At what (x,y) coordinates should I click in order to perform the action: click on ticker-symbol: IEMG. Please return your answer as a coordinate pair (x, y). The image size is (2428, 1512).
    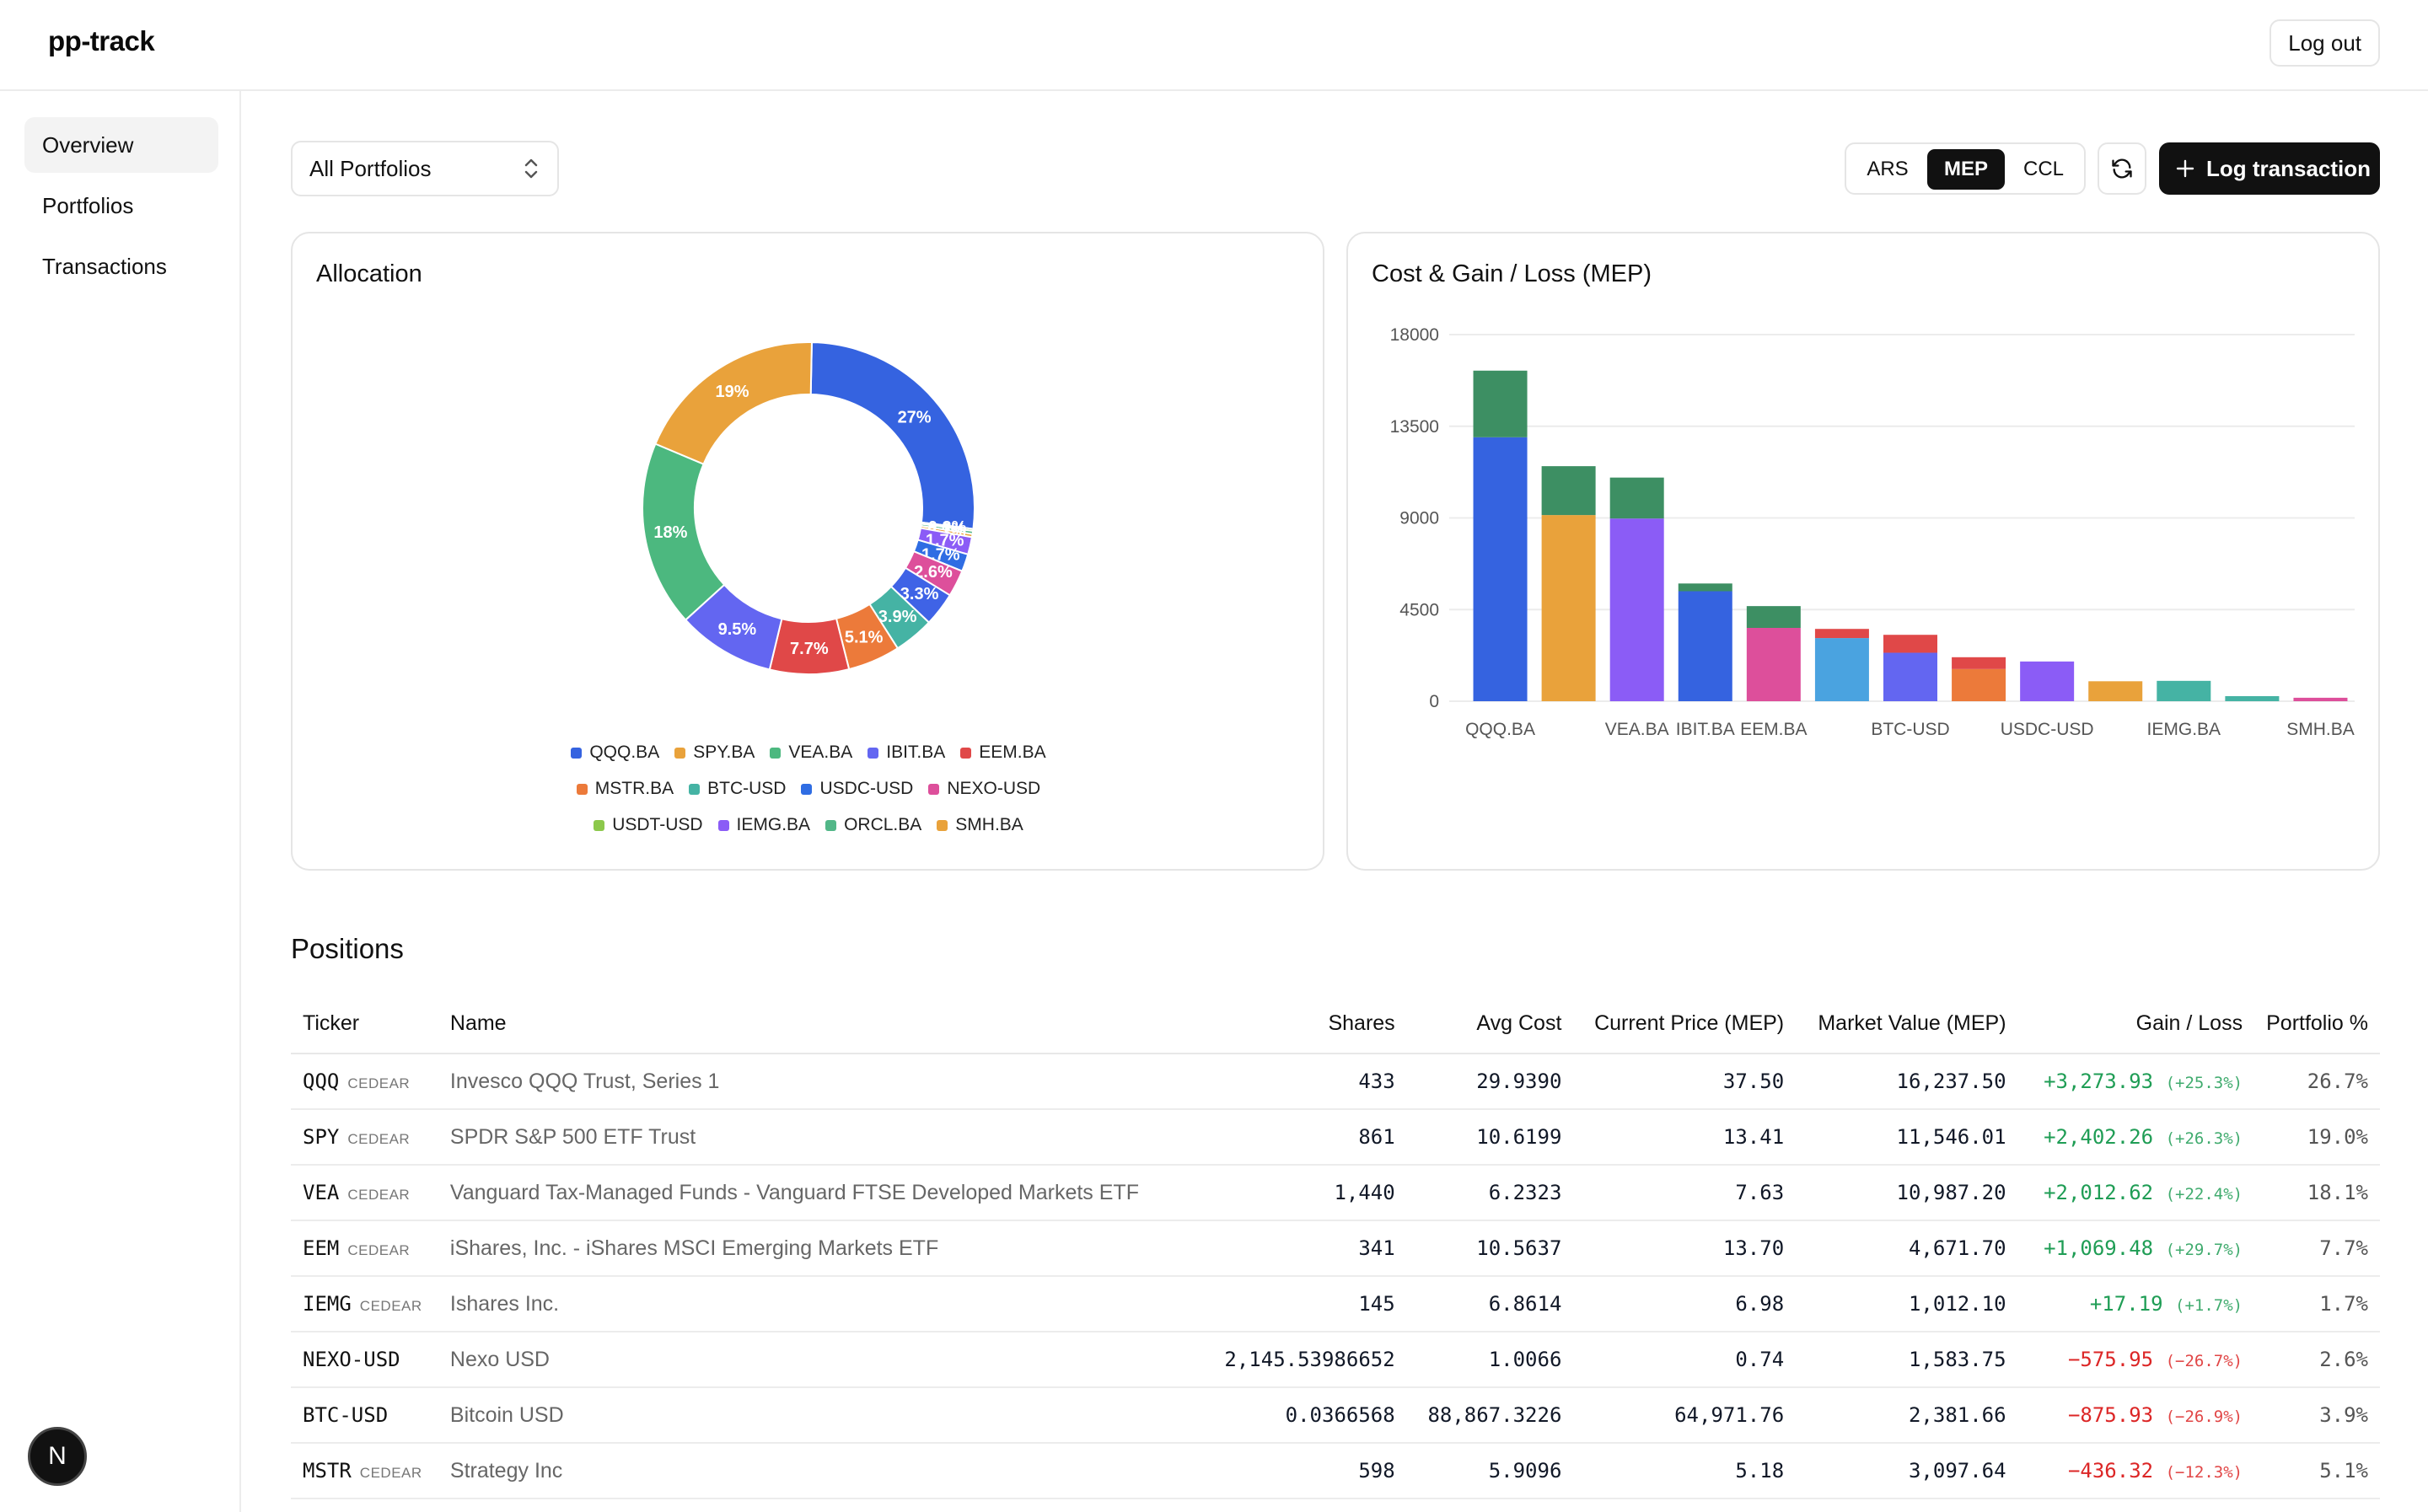
    Looking at the image, I should click on (327, 1303).